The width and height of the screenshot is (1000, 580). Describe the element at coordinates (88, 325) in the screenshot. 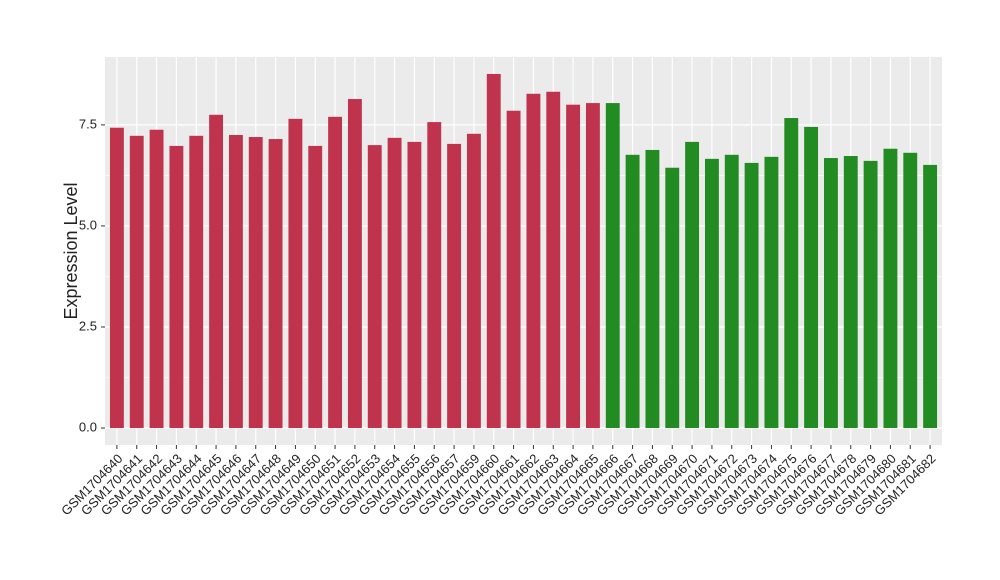

I see `y-tick-label: 2.5` at that location.